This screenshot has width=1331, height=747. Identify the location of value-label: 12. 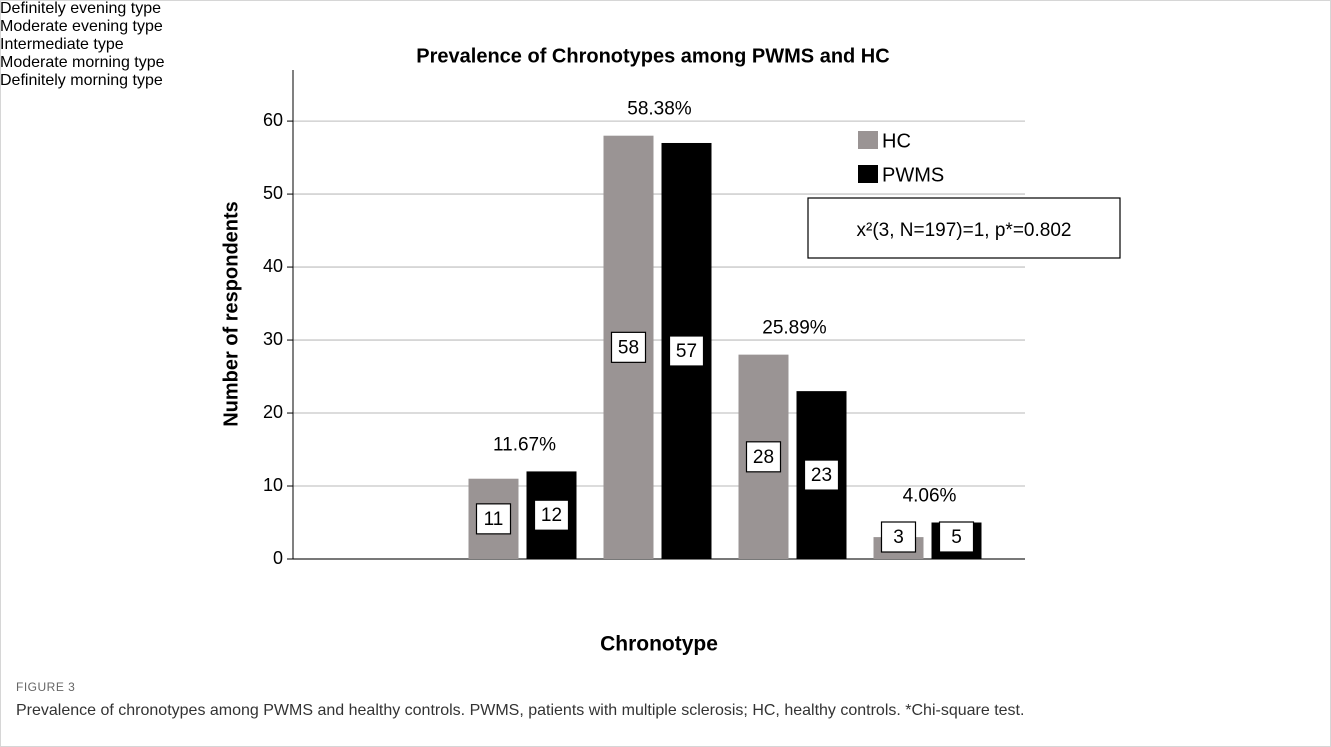
(551, 515).